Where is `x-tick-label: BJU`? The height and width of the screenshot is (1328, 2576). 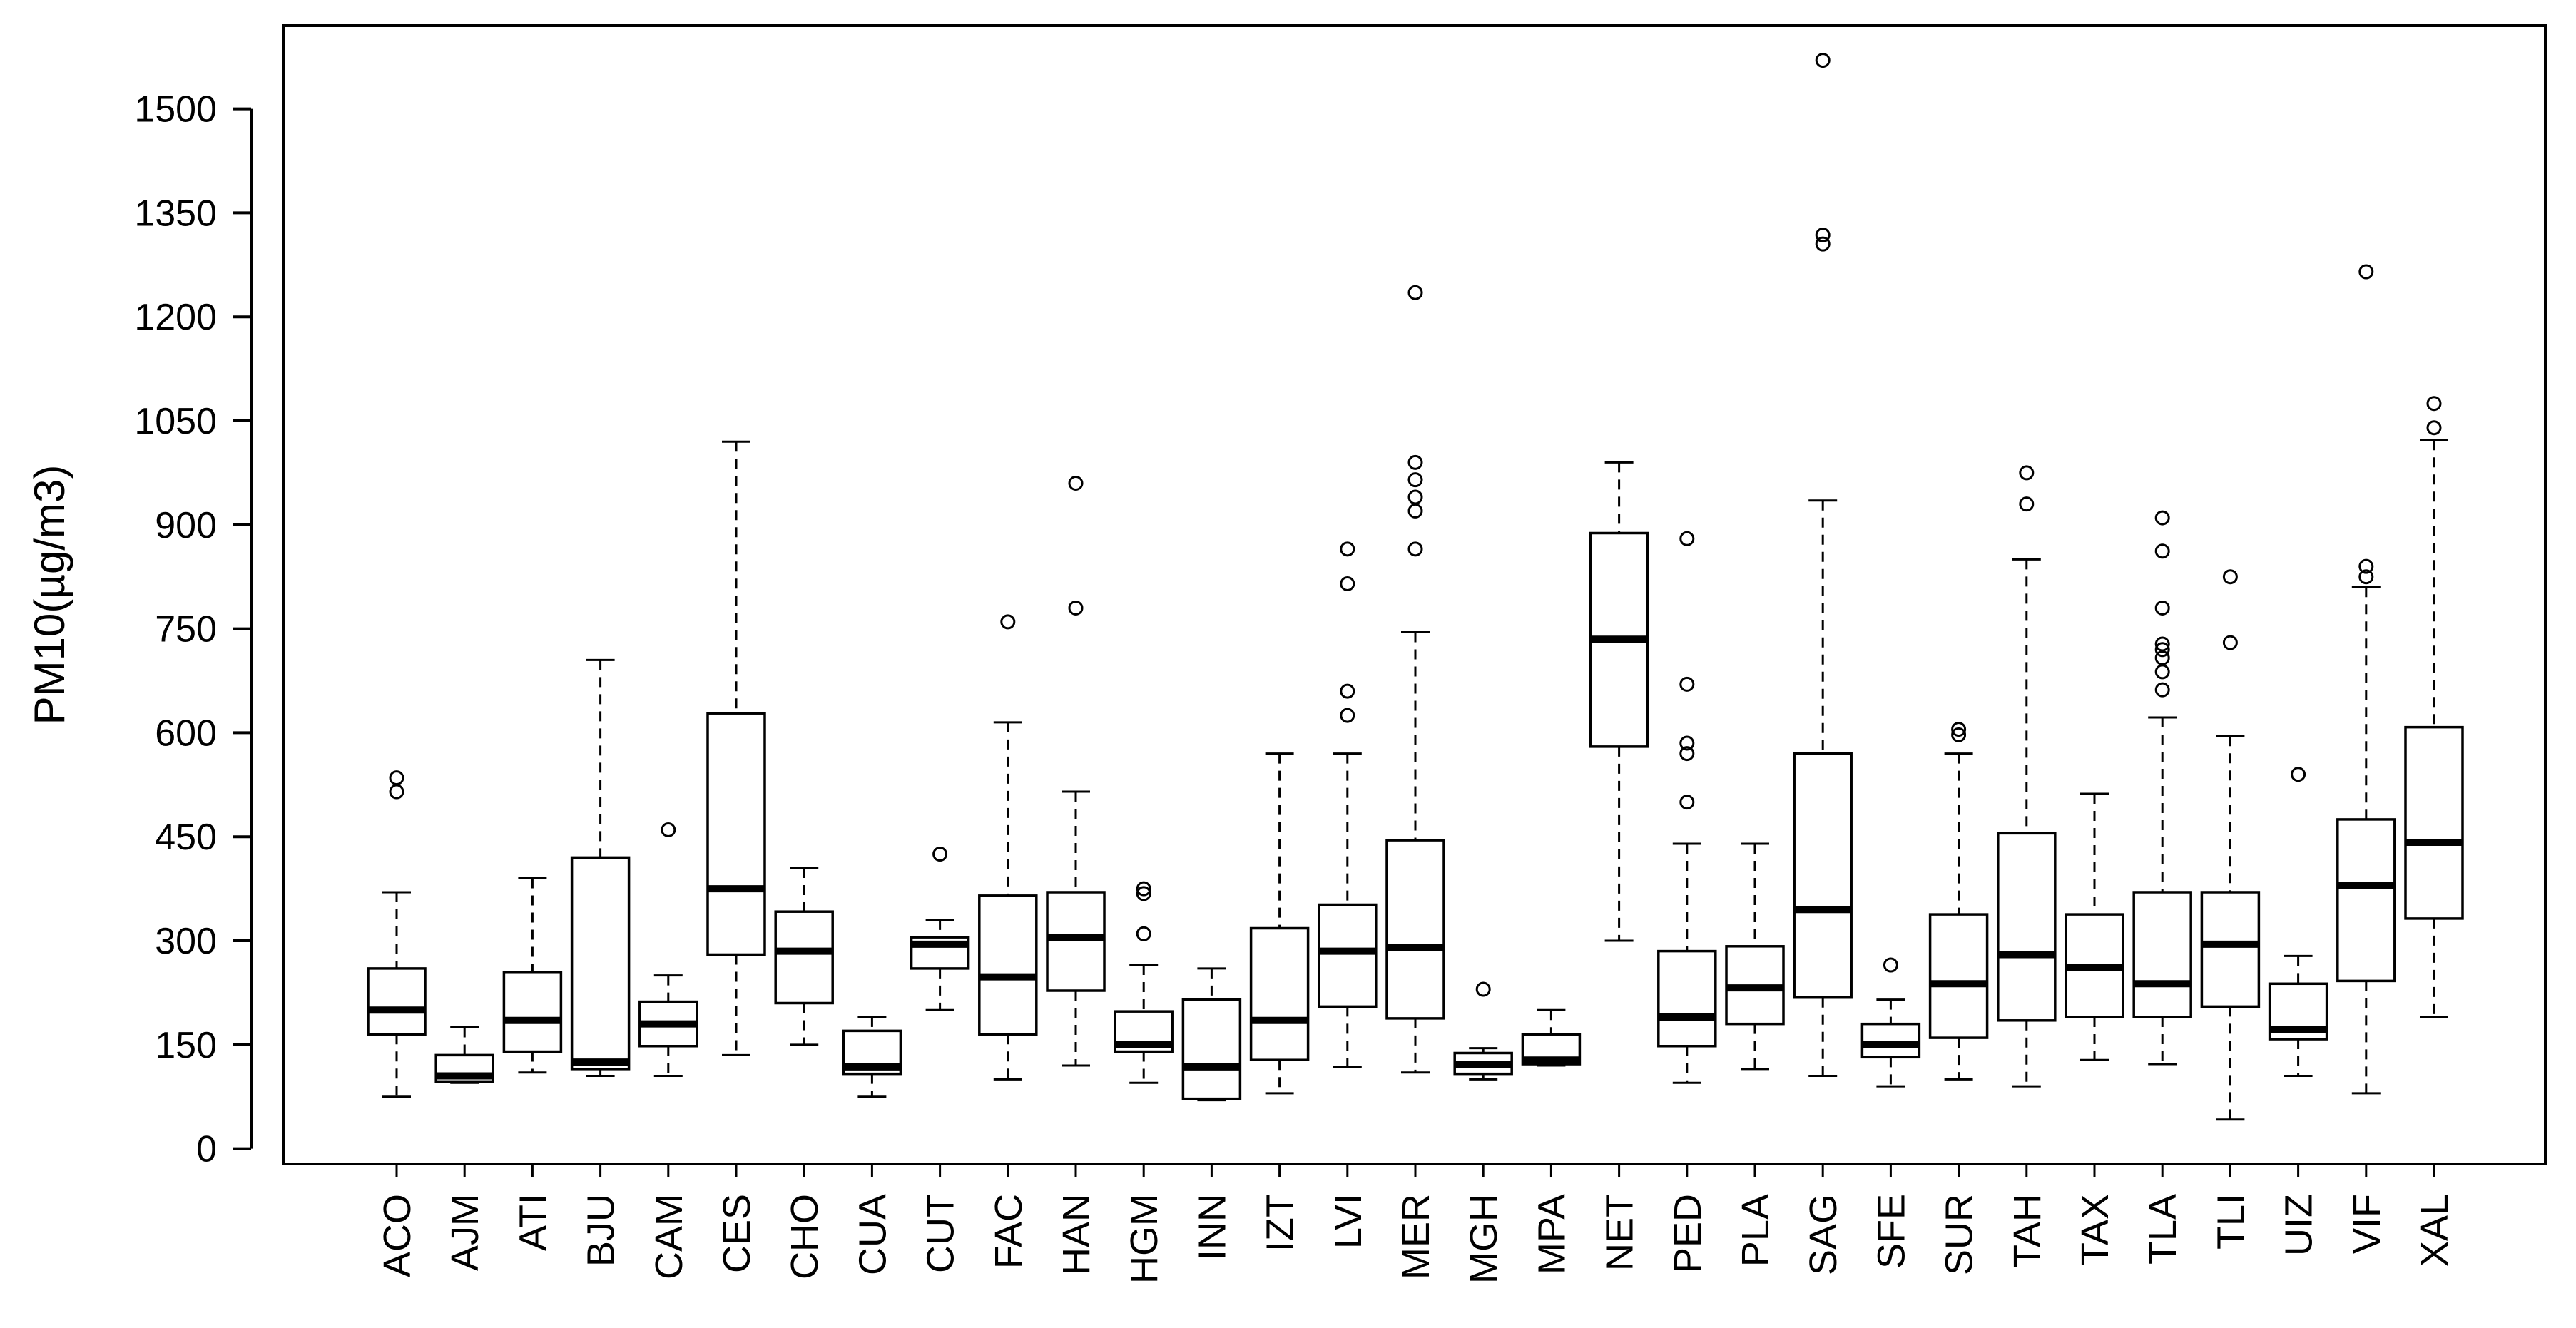 x-tick-label: BJU is located at coordinates (601, 1230).